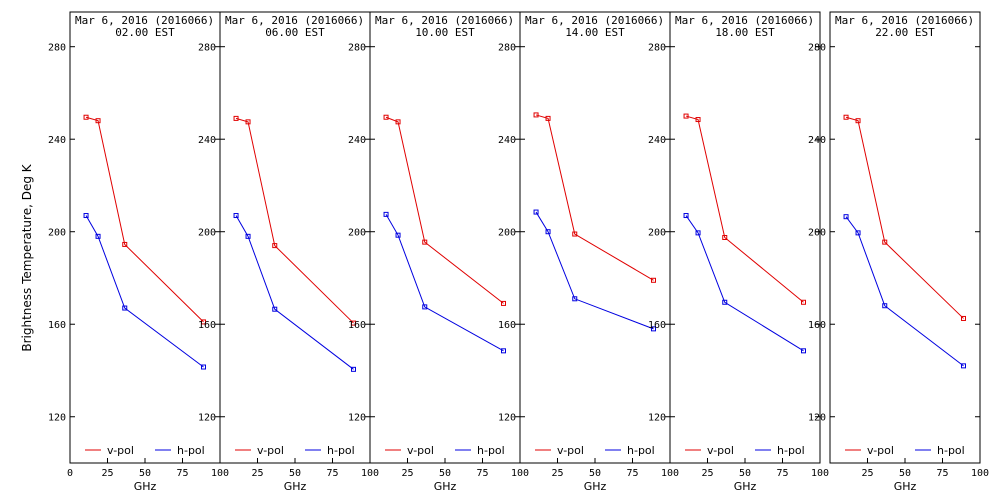 Image resolution: width=1000 pixels, height=500 pixels. Describe the element at coordinates (745, 32) in the screenshot. I see `panel-time-label: 18.00 EST` at that location.